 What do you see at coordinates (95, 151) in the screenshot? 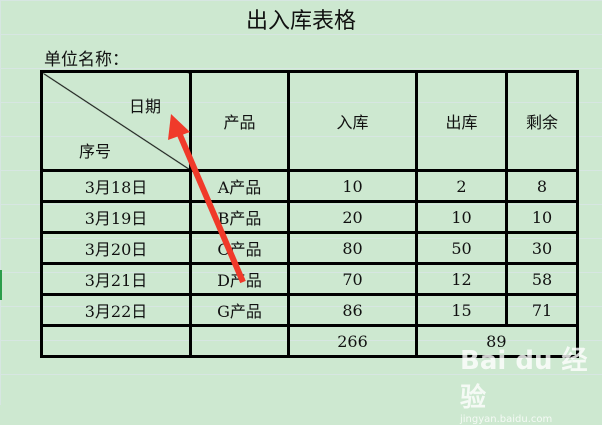
I see `header-seq: 序号` at bounding box center [95, 151].